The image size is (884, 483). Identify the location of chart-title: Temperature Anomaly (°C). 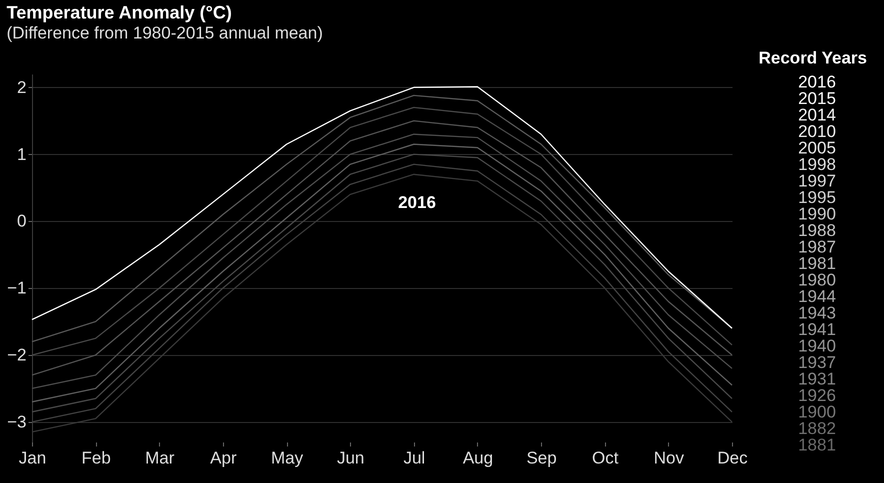
(119, 12).